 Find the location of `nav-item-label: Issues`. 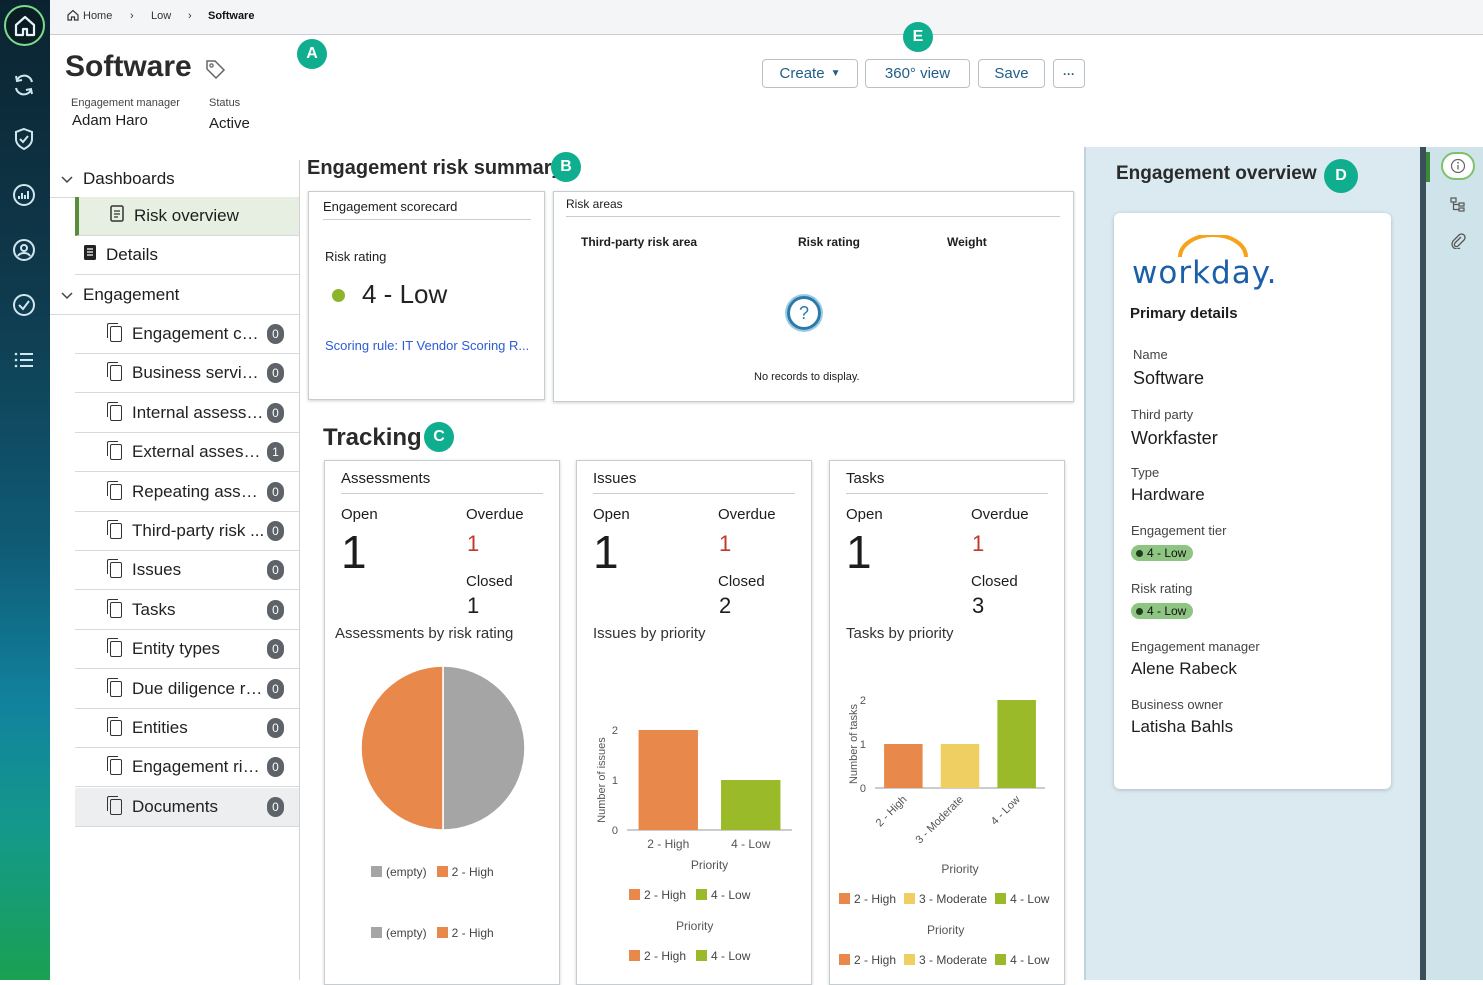

nav-item-label: Issues is located at coordinates (157, 570).